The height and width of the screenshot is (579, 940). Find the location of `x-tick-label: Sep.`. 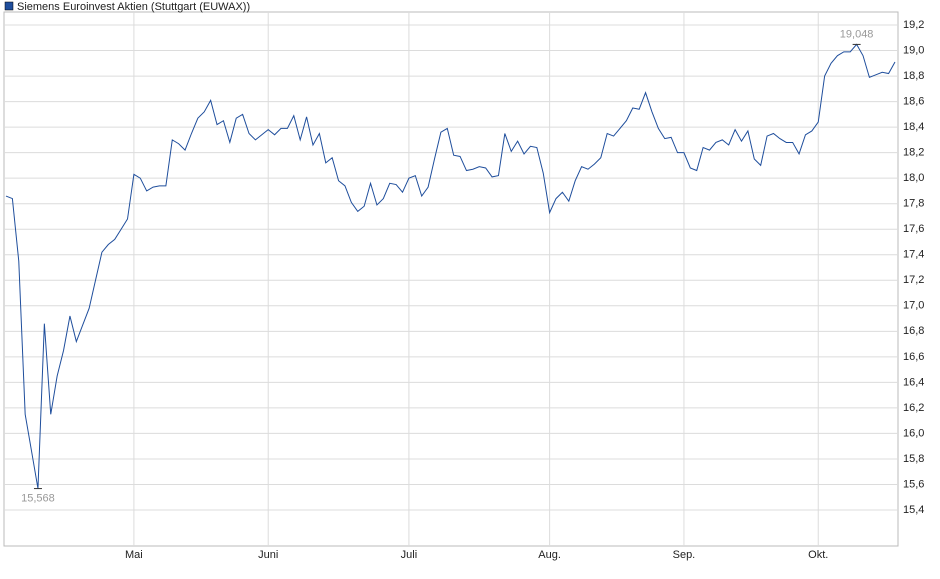

x-tick-label: Sep. is located at coordinates (684, 555).